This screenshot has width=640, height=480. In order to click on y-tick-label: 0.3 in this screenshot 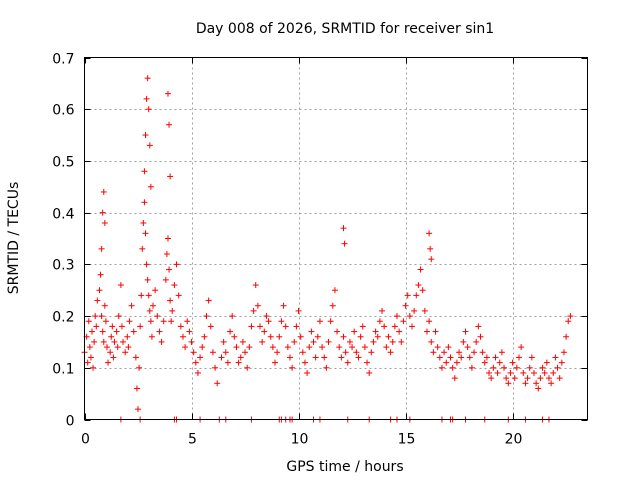, I will do `click(63, 266)`.